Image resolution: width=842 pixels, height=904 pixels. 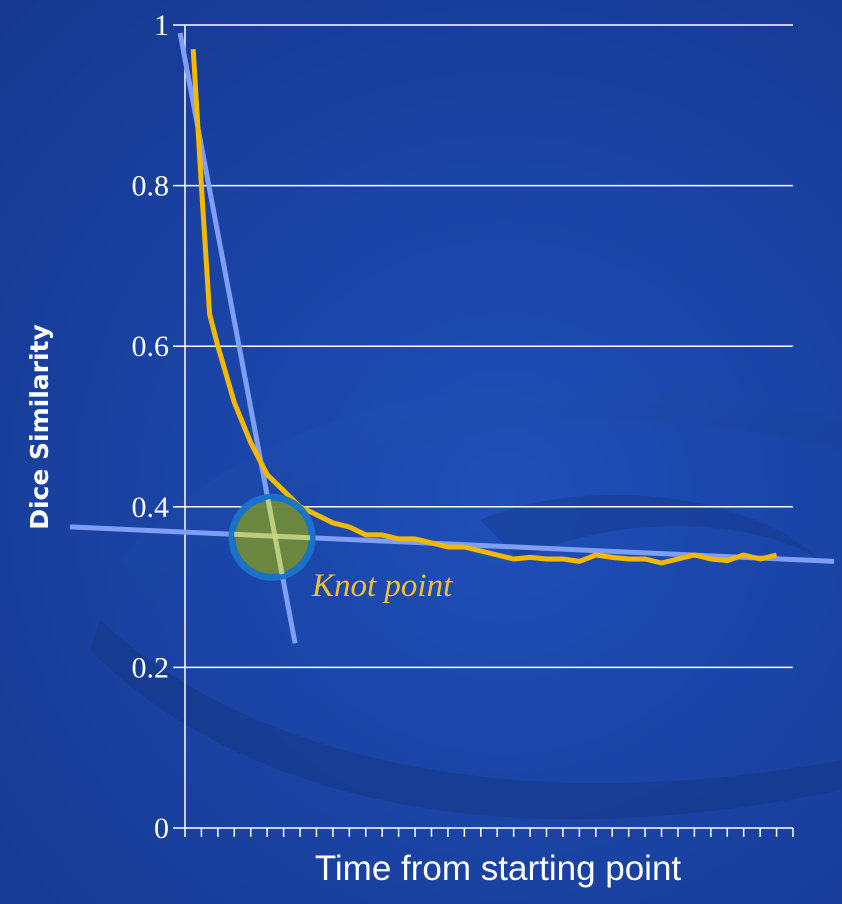 I want to click on knot-marker, so click(x=272, y=537).